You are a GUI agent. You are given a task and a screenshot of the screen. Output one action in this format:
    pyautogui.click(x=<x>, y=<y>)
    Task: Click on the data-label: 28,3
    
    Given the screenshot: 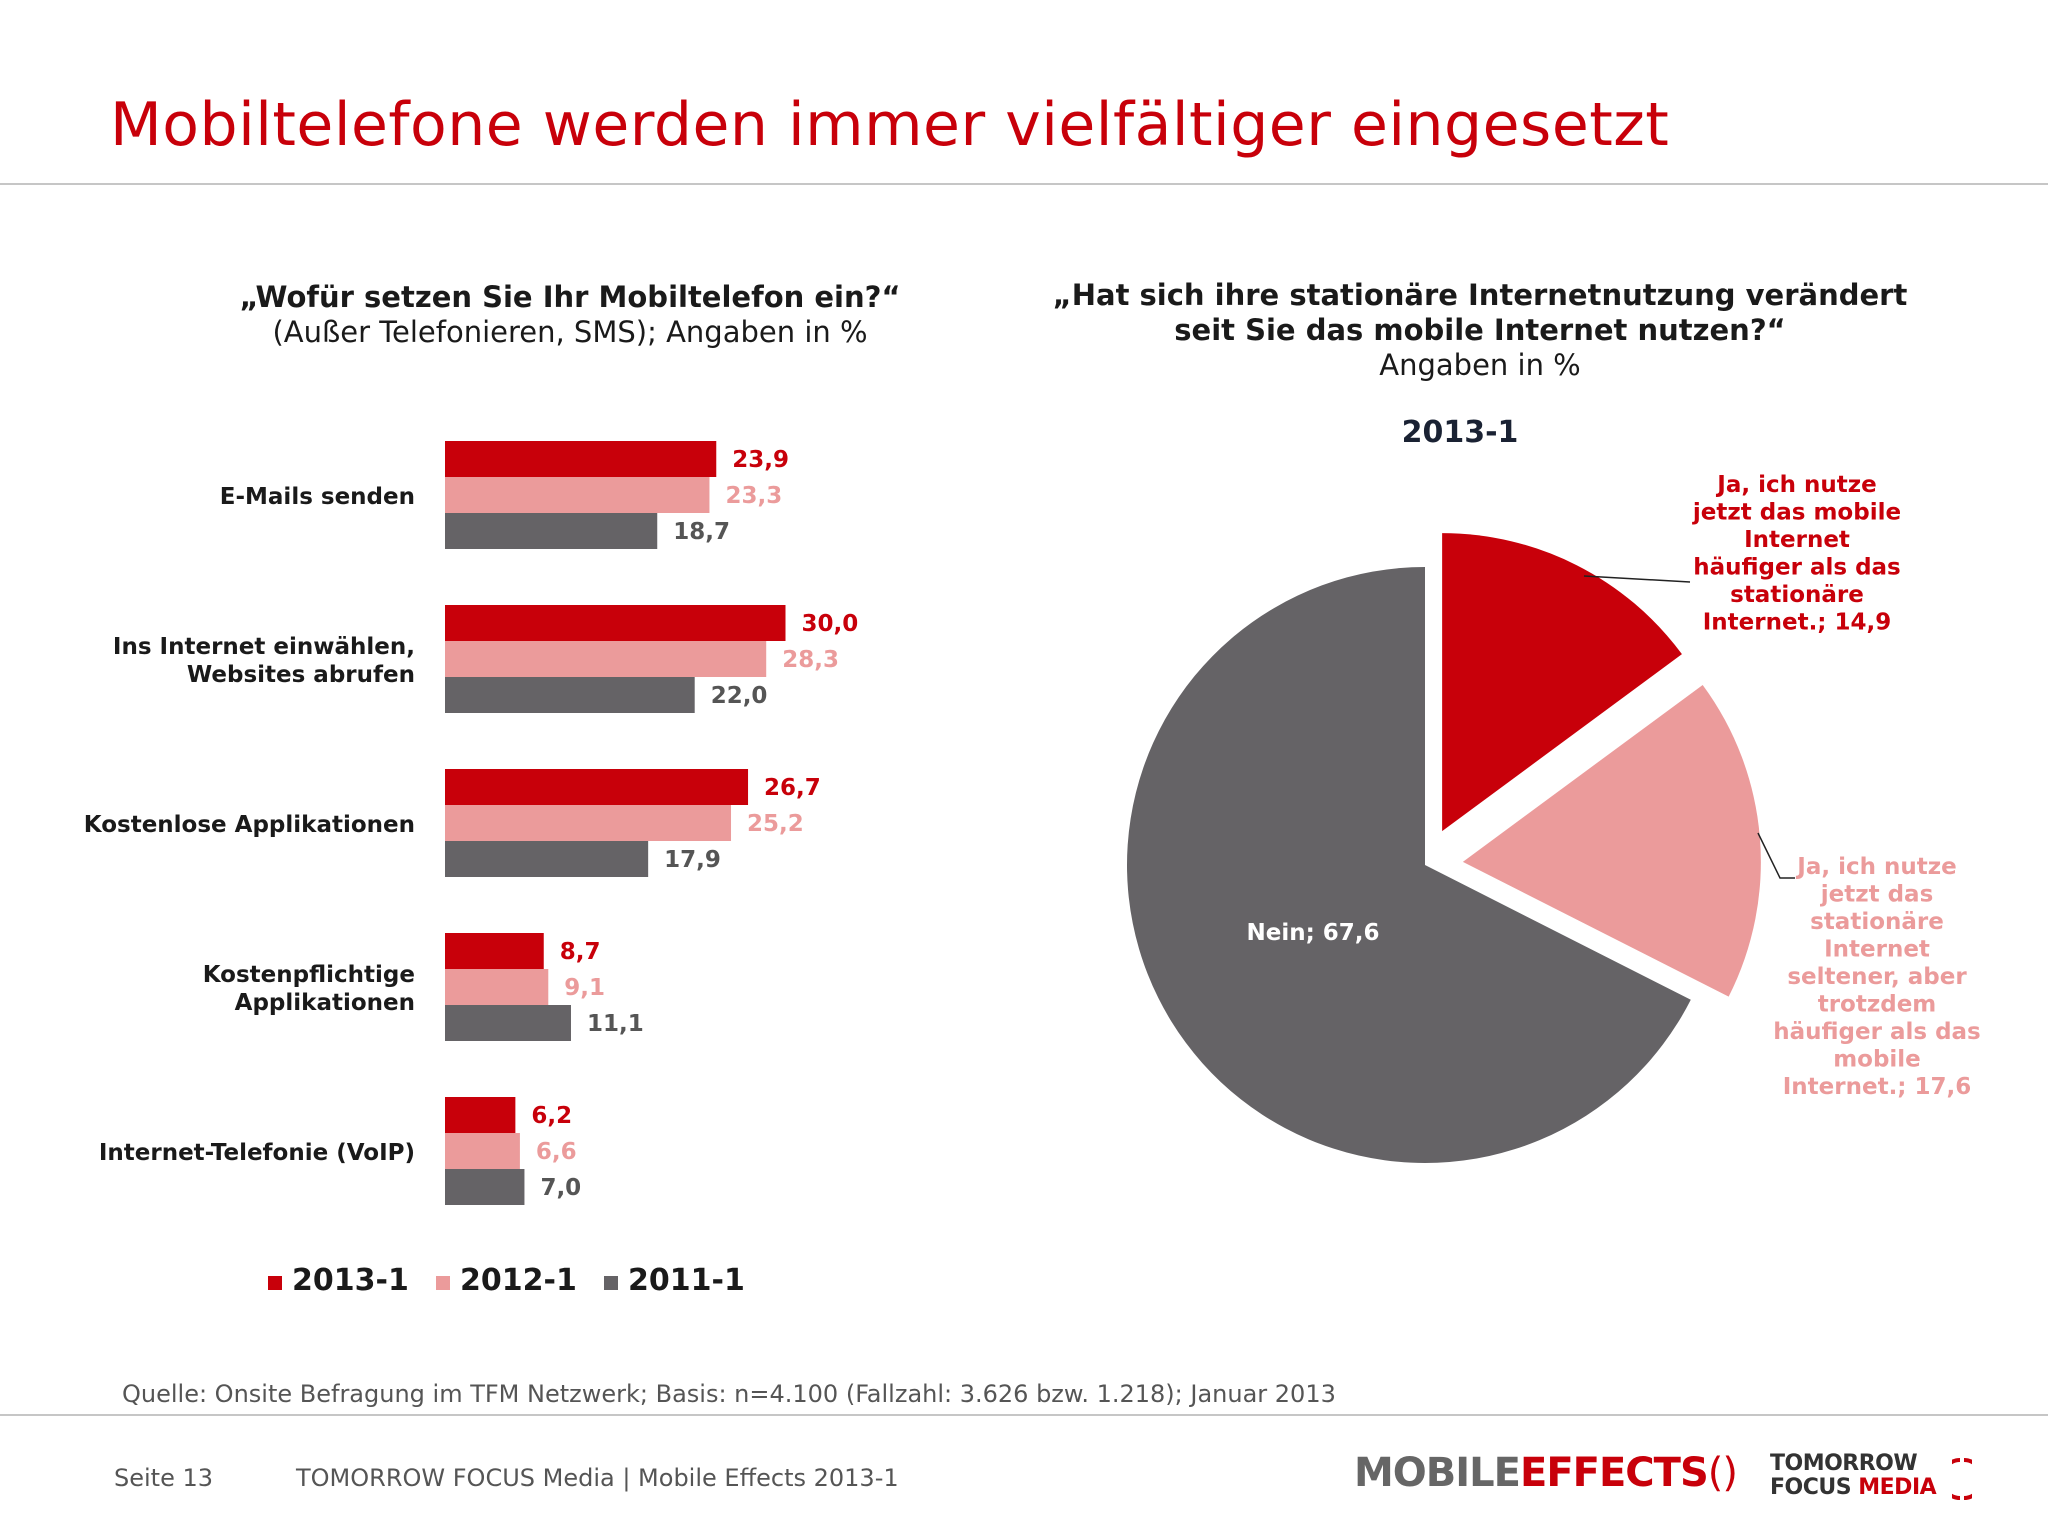 What is the action you would take?
    pyautogui.click(x=810, y=660)
    